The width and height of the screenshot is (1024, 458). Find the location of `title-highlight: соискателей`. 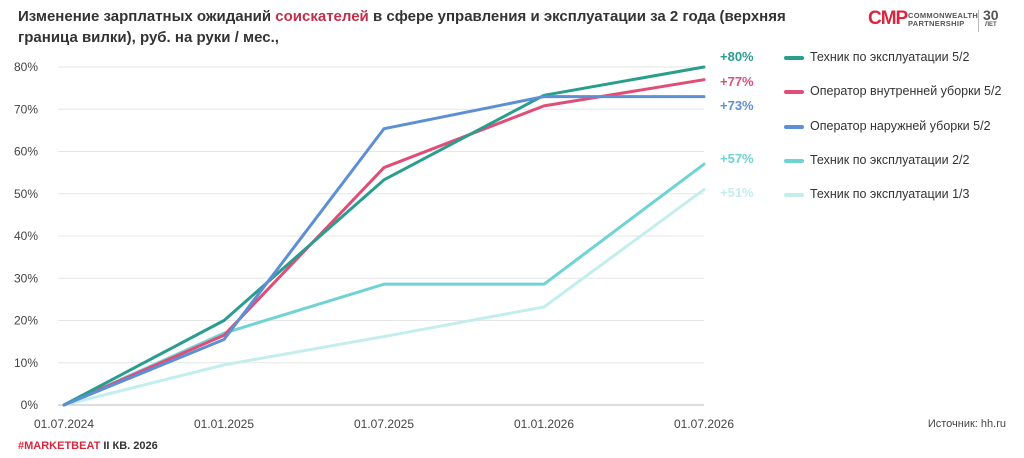

title-highlight: соискателей is located at coordinates (322, 16).